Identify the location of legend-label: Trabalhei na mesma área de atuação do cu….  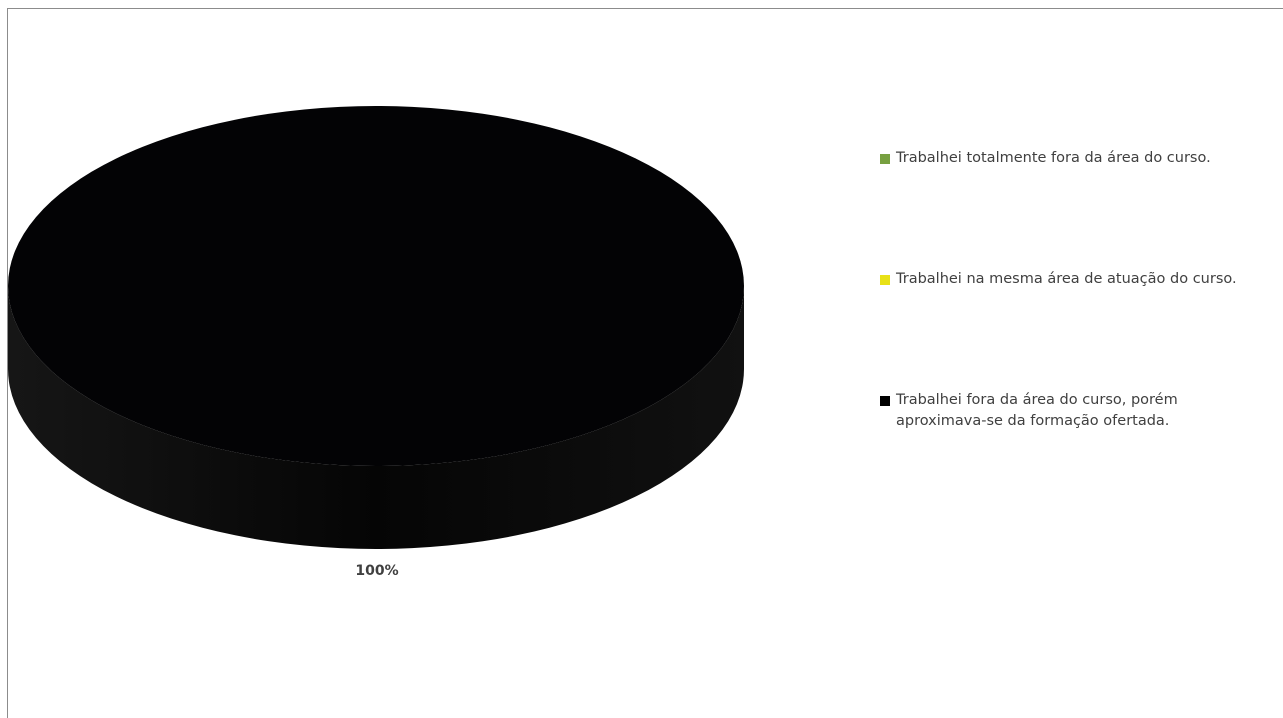
(1066, 279).